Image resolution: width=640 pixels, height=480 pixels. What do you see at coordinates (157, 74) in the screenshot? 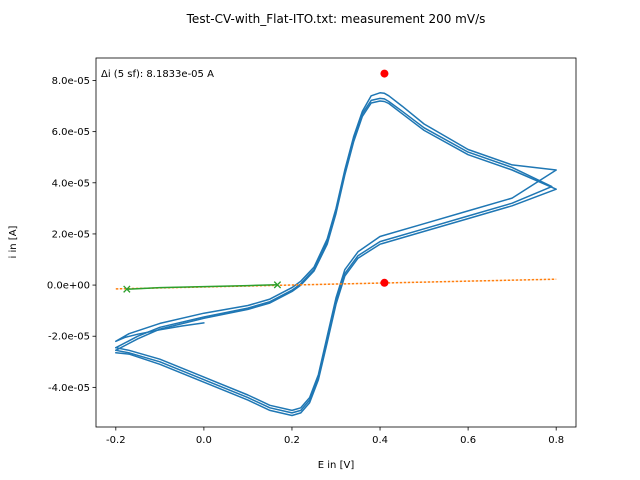
I see `delta-i-annotation: Δi (5 sf): 8.1833e-05 A` at bounding box center [157, 74].